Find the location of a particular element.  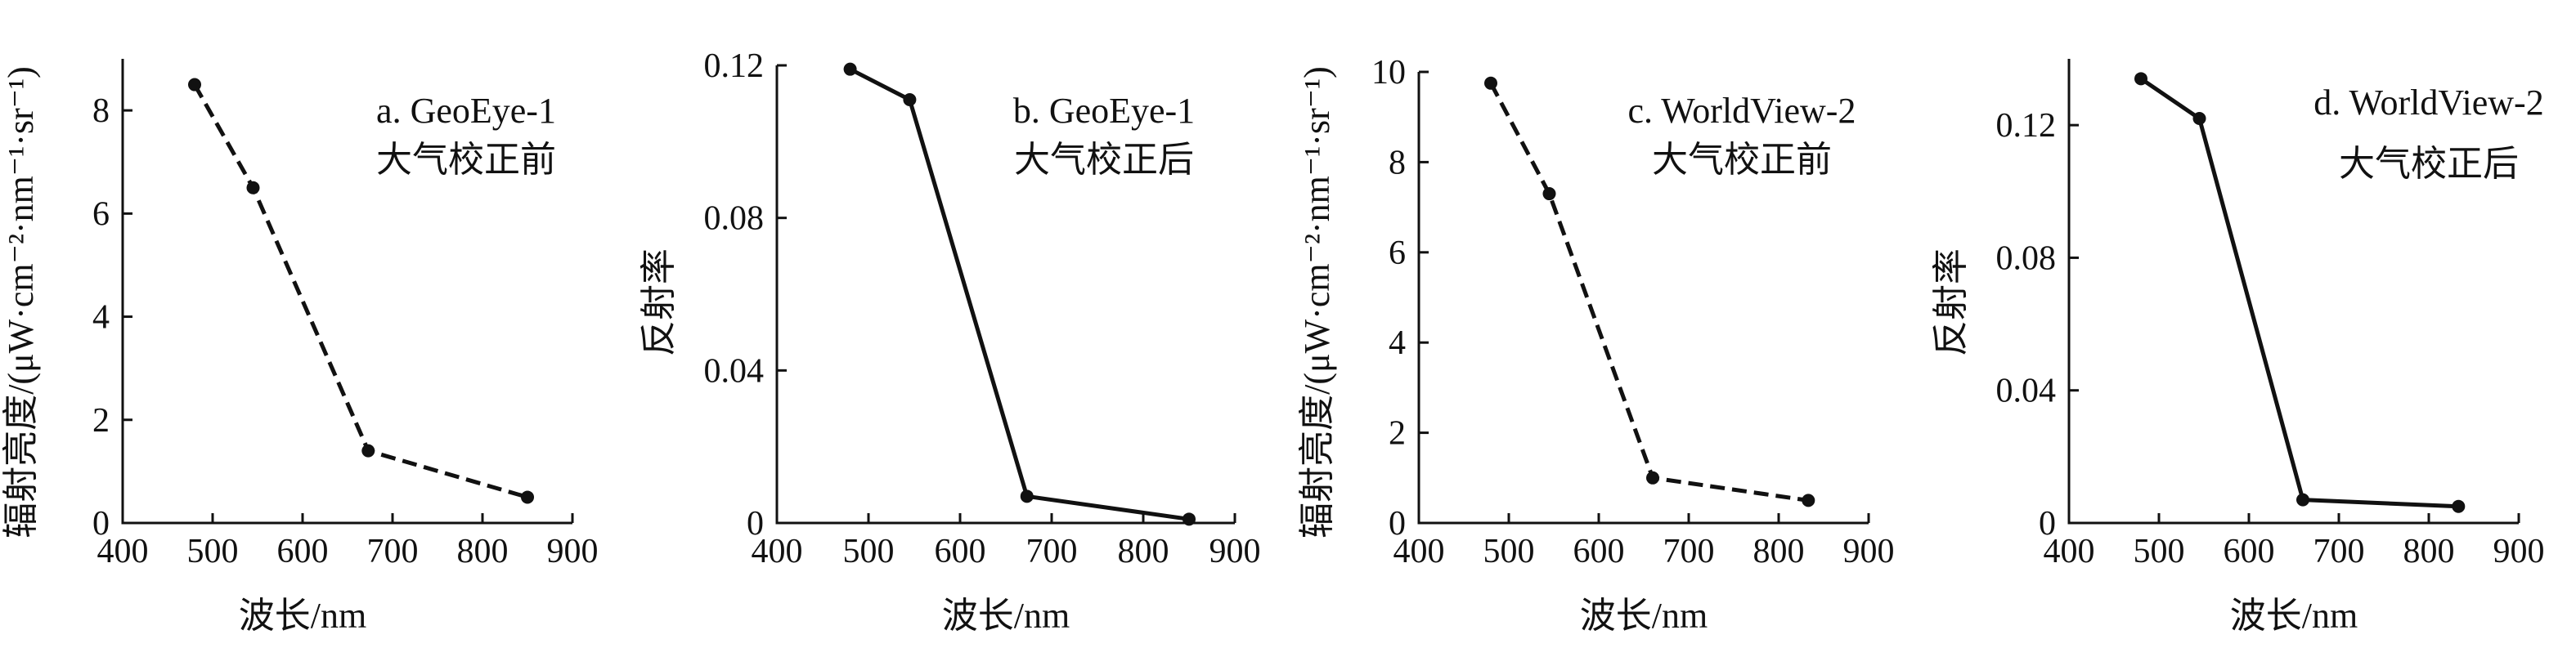

panel-annotation-title: d. WorldView-2 is located at coordinates (2428, 103).